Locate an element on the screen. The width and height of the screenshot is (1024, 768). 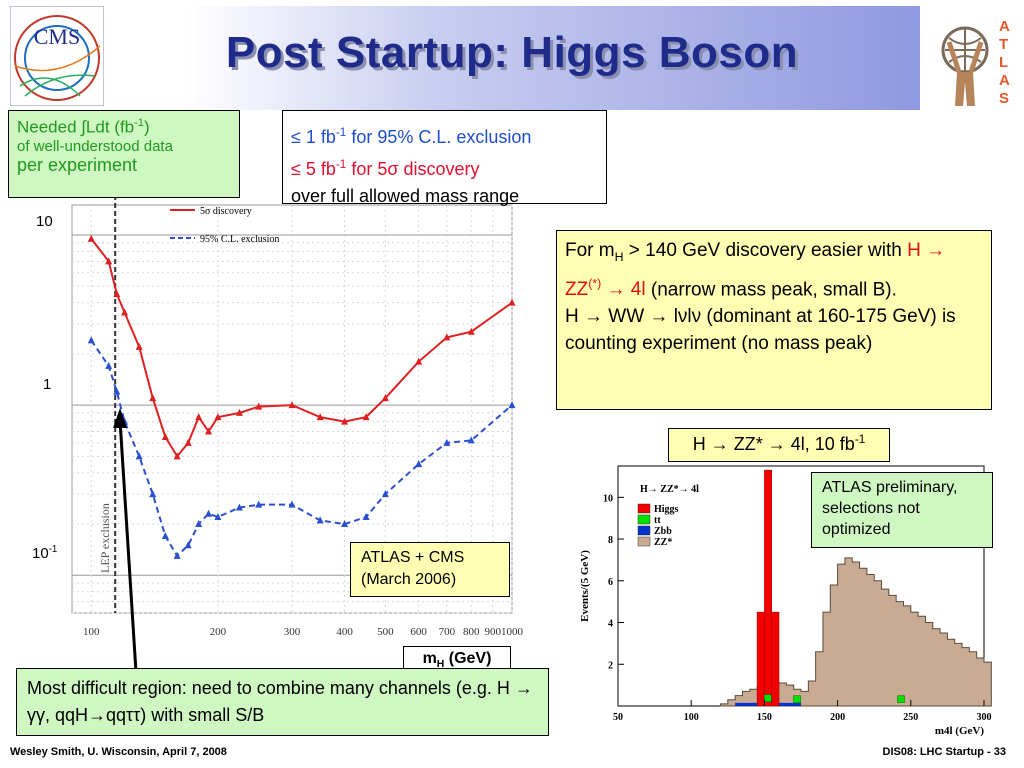
page-title: Post Startup: Higgs Boson is located at coordinates (512, 55).